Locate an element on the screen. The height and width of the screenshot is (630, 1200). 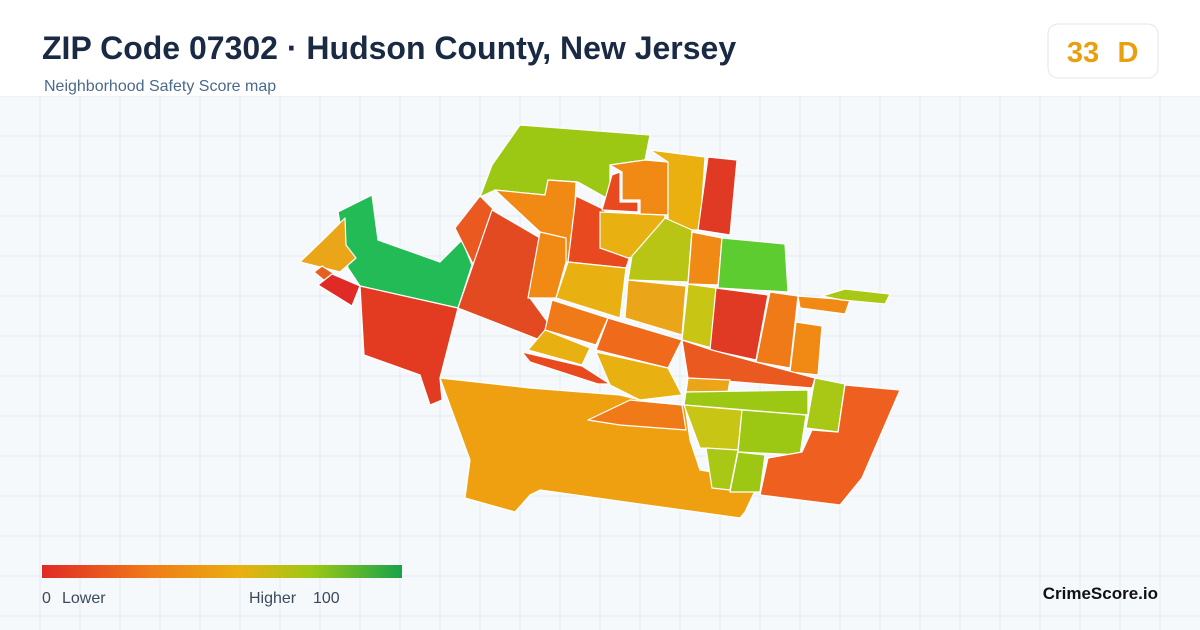
legend-gradient is located at coordinates (222, 571).